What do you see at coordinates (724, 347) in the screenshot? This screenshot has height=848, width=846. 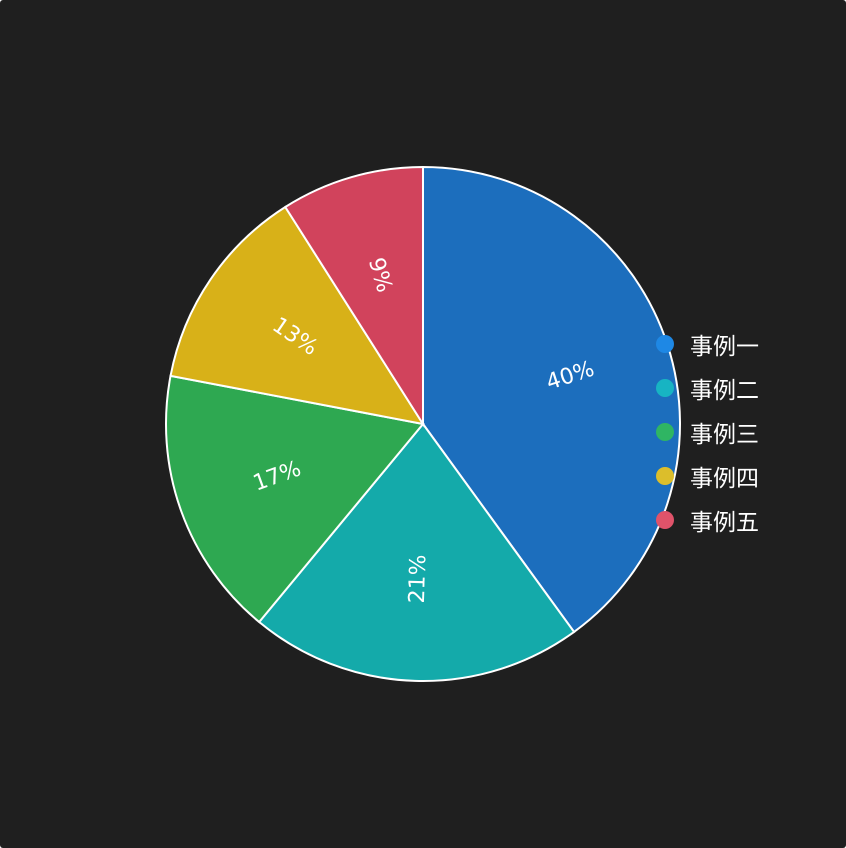 I see `legend-label: 事例一` at bounding box center [724, 347].